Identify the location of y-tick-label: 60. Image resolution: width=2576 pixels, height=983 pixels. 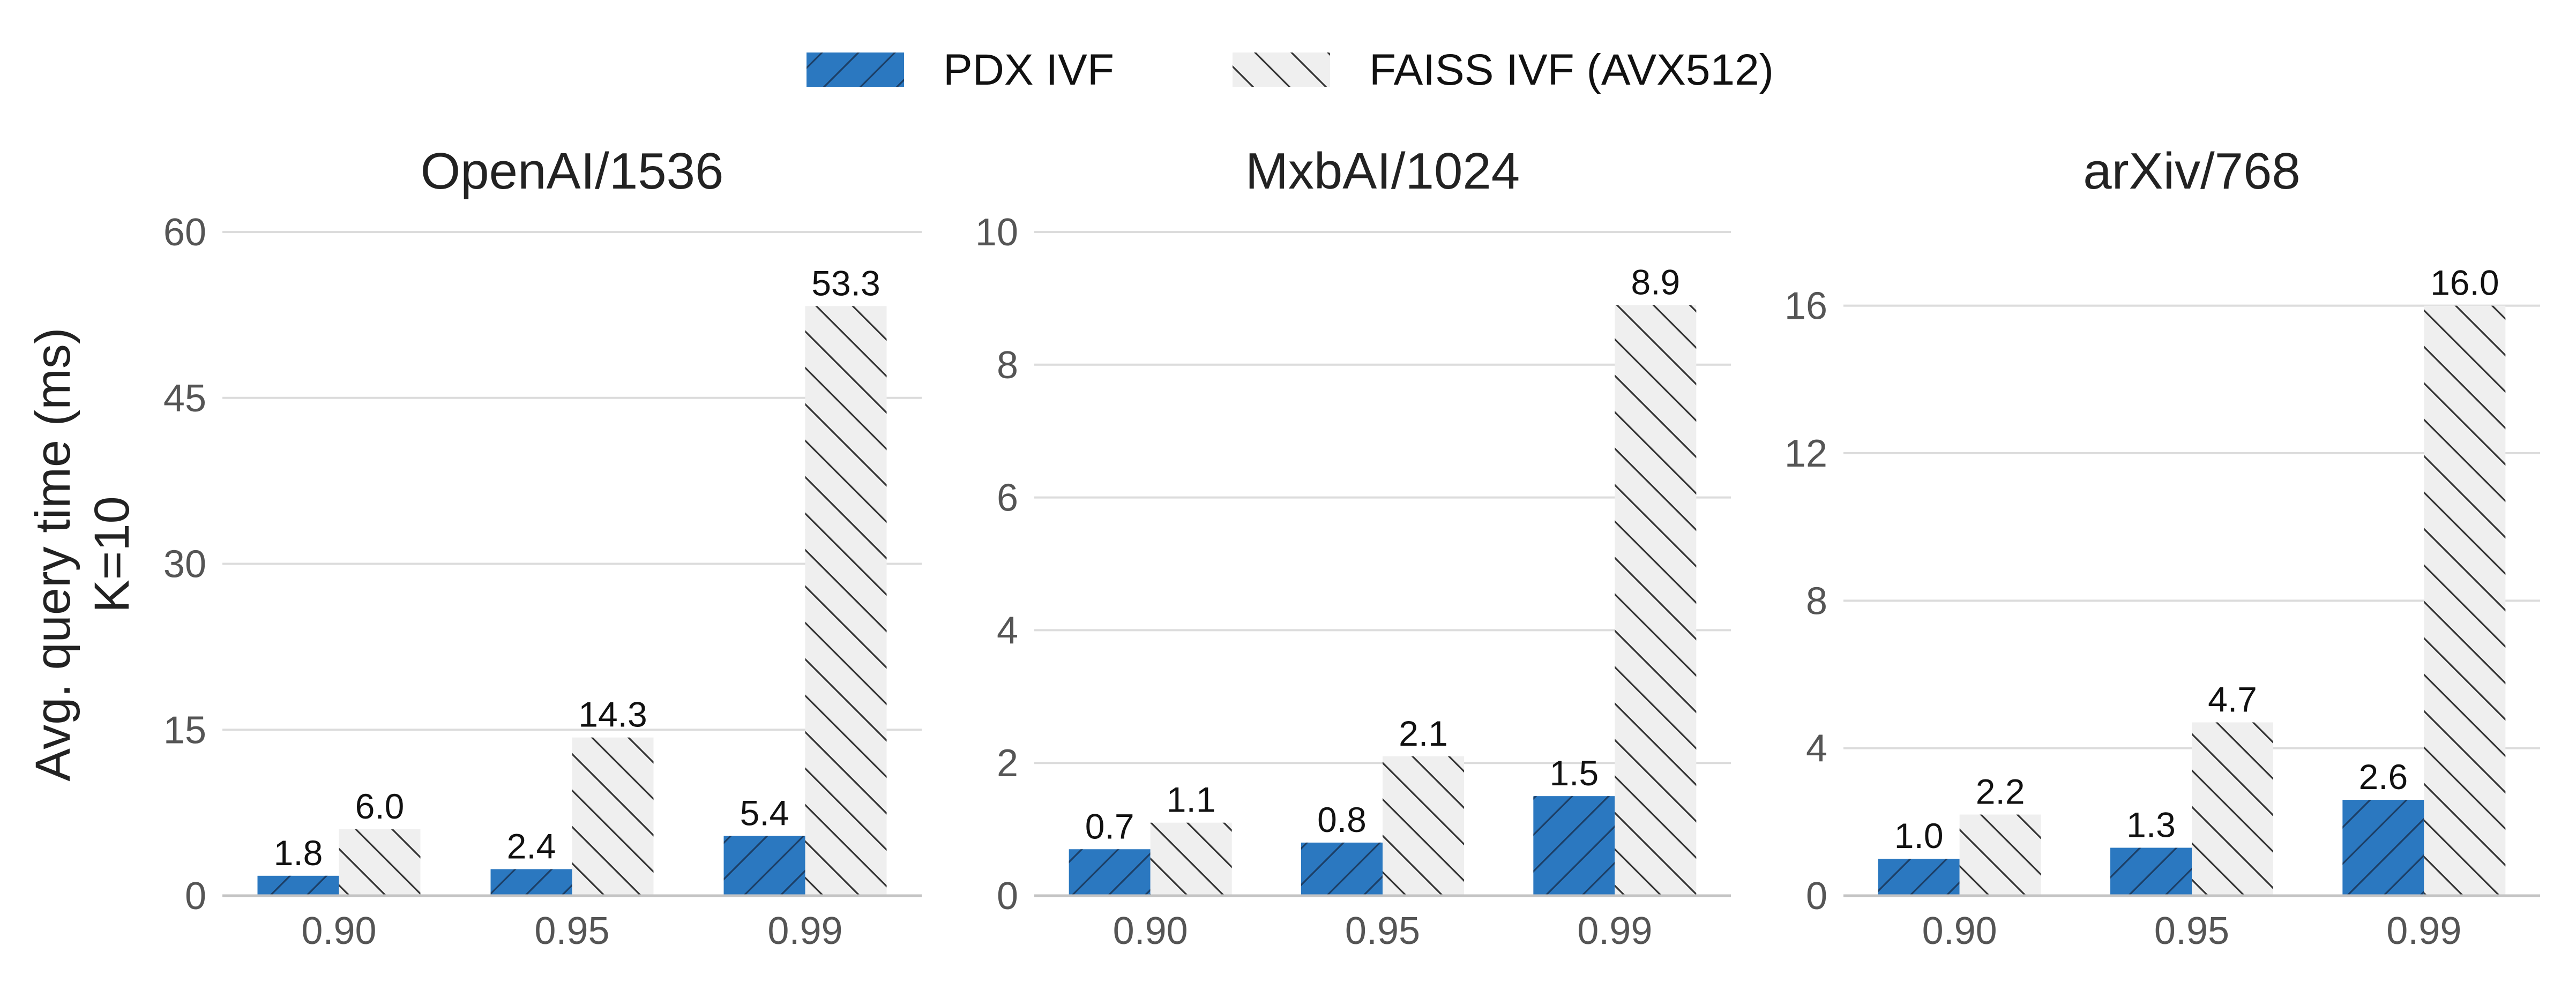
(184, 232).